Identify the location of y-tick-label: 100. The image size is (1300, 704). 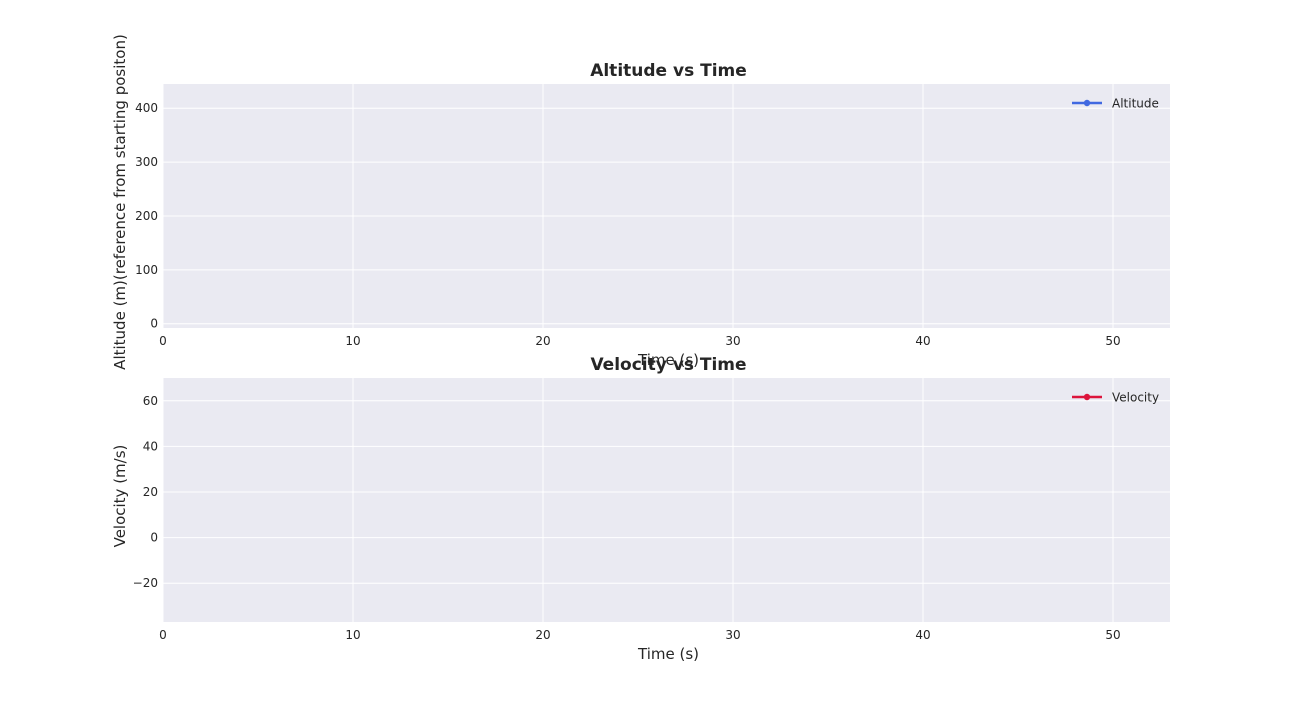
(146, 270).